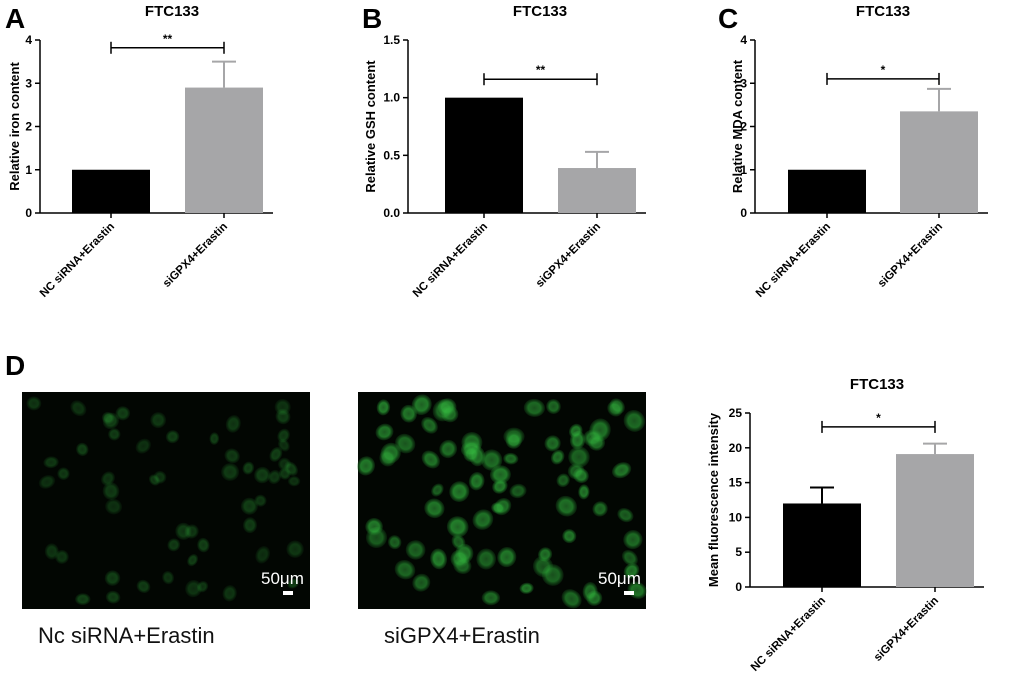 This screenshot has width=1020, height=690. I want to click on category-label: NC siRNA+Erastin, so click(793, 260).